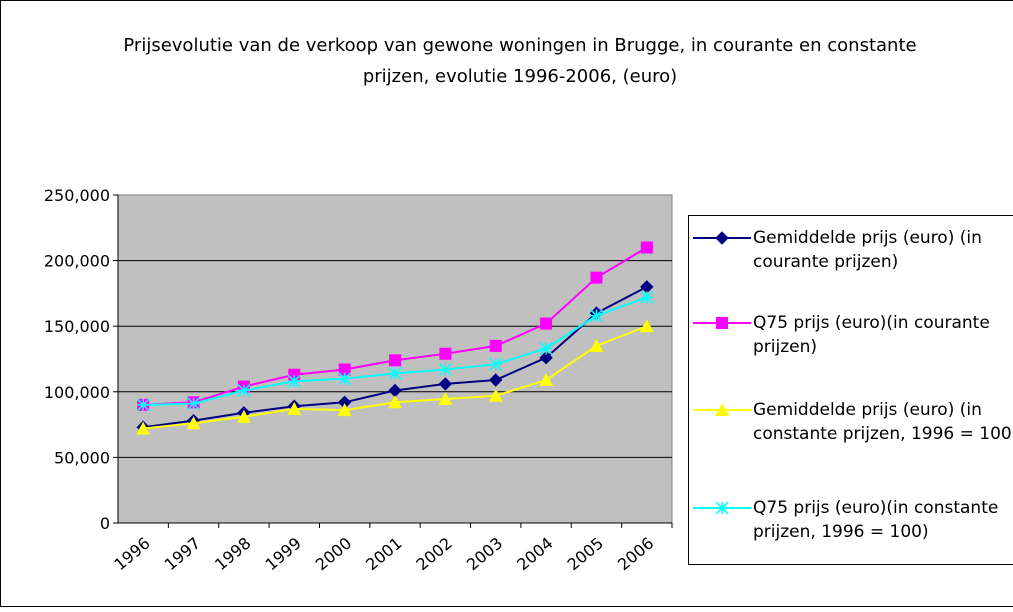  I want to click on x-tick-label: 2005, so click(585, 554).